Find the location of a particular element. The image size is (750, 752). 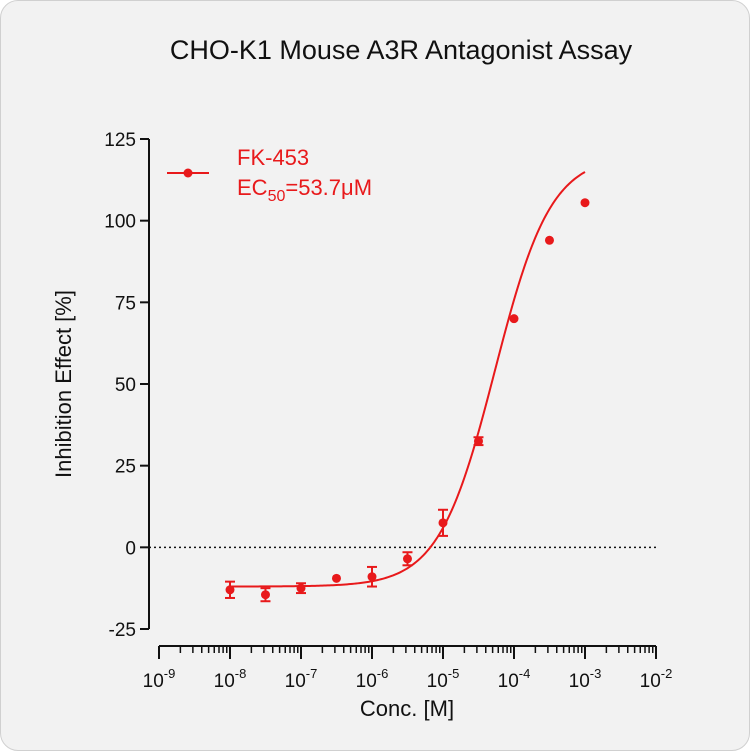

x-tick-label: 10⁻⁴ is located at coordinates (514, 679).